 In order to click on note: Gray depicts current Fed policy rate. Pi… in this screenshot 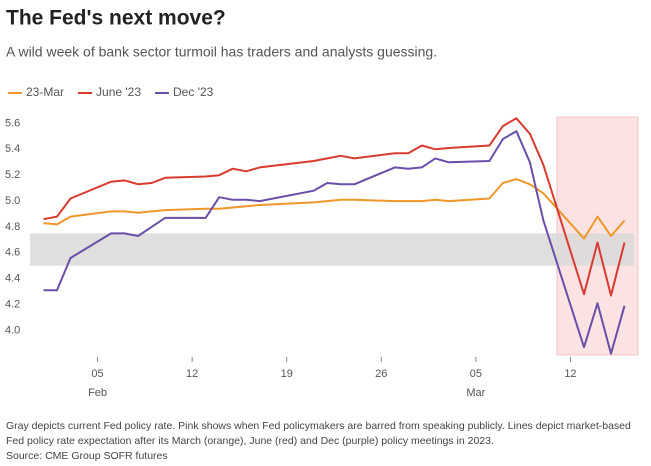, I will do `click(318, 433)`.